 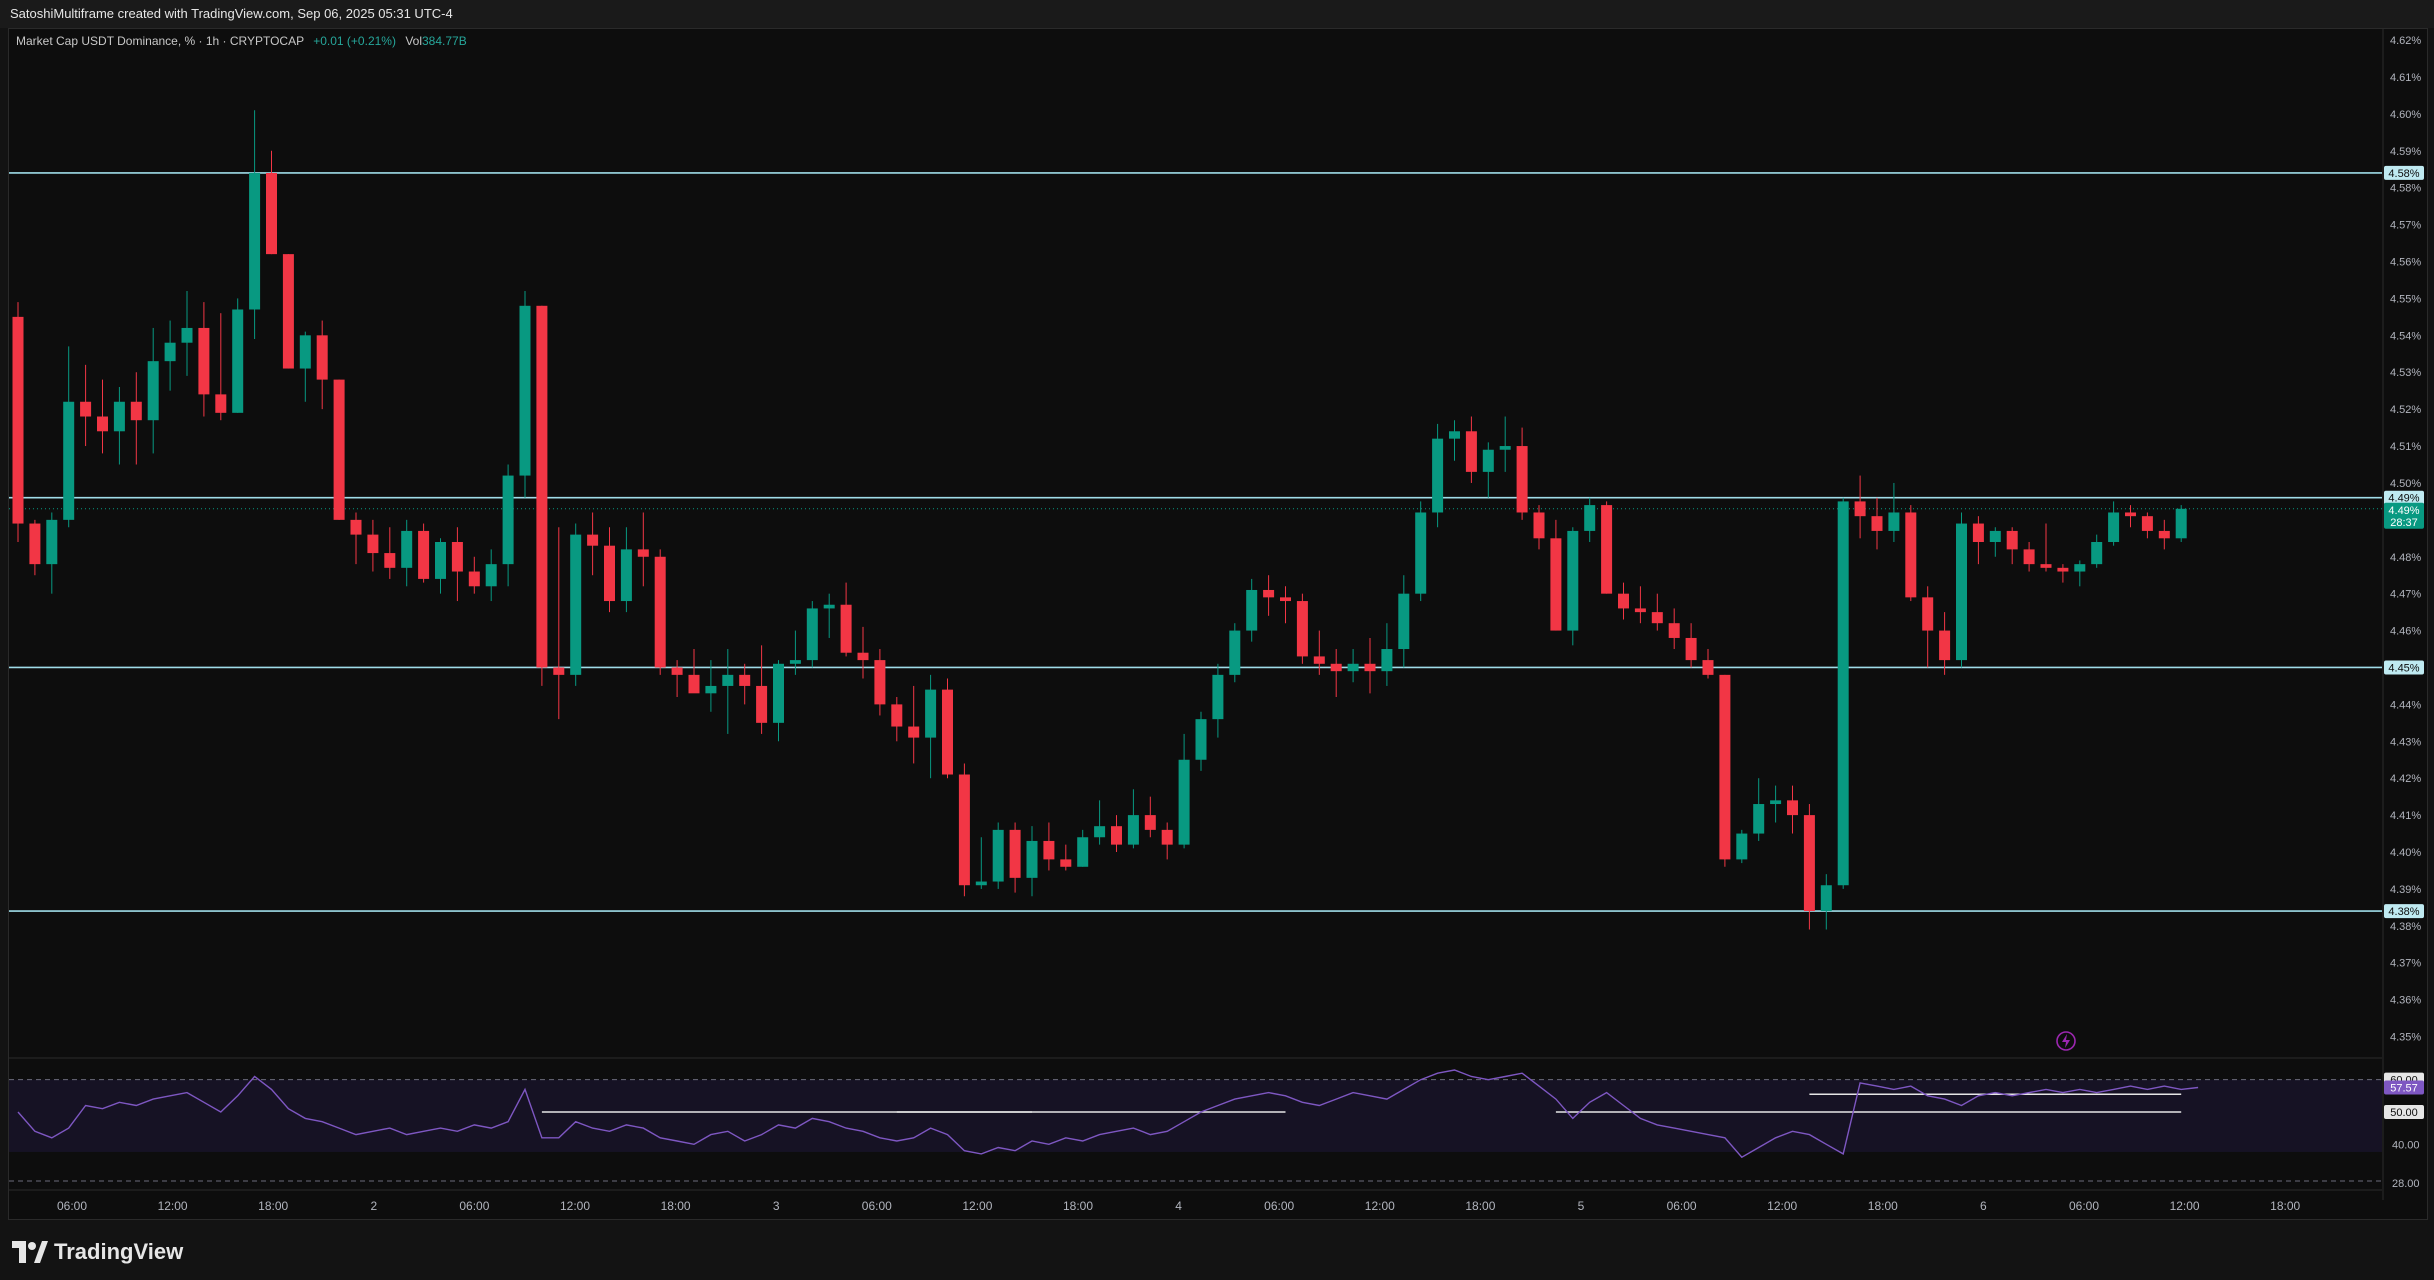 I want to click on price-tick-label: 4.38%, so click(x=2405, y=927).